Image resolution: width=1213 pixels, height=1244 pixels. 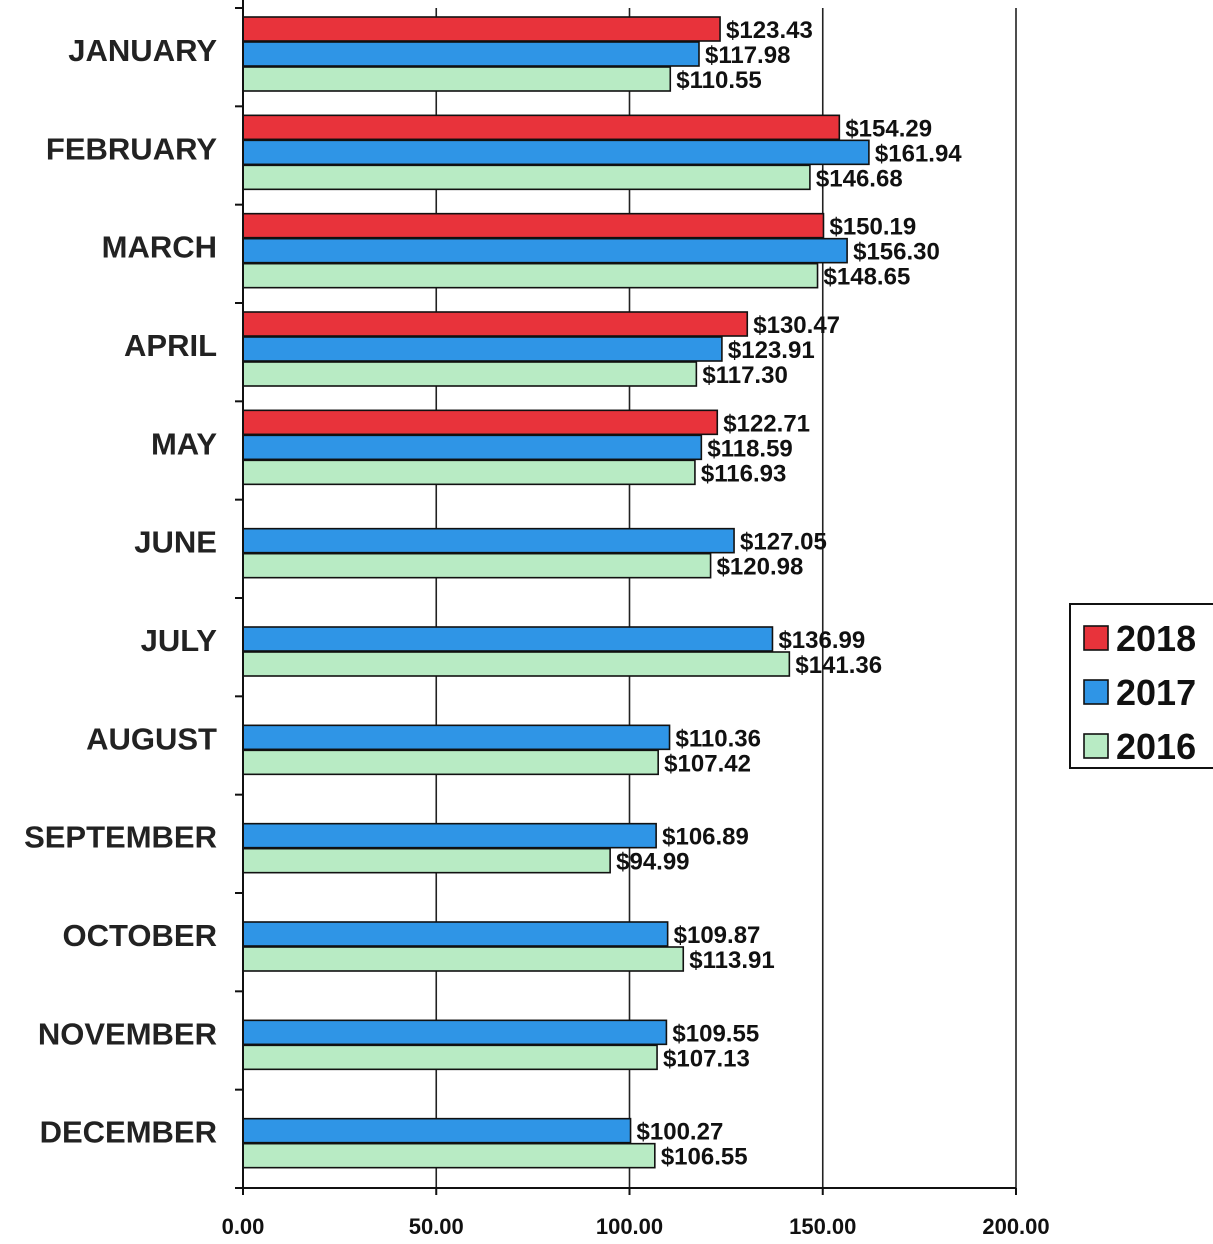 I want to click on data-label-2016-january: $110.55, so click(x=718, y=80).